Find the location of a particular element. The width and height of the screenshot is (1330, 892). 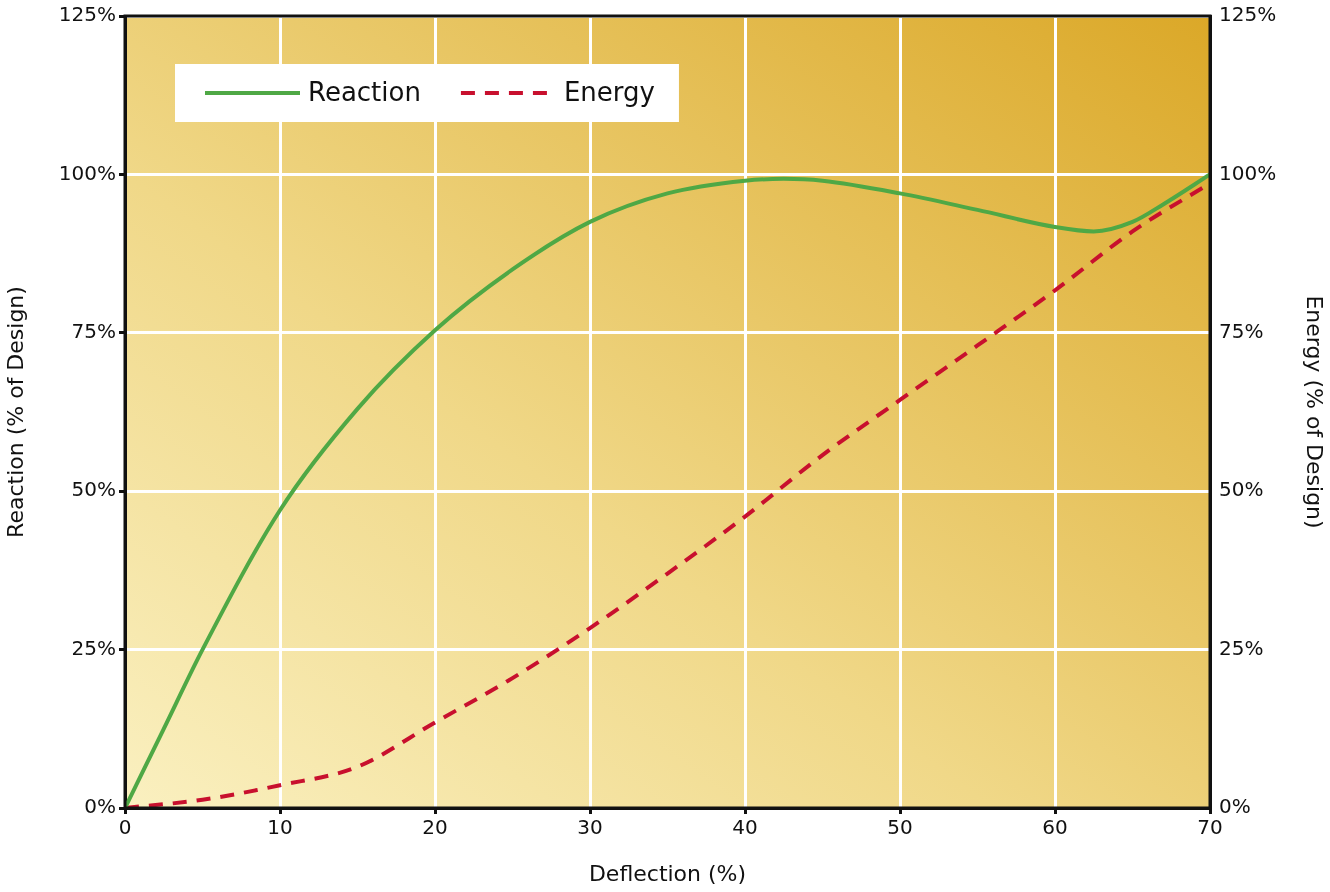

y2-axis-title: Energy (% of Design) is located at coordinates (1315, 412).